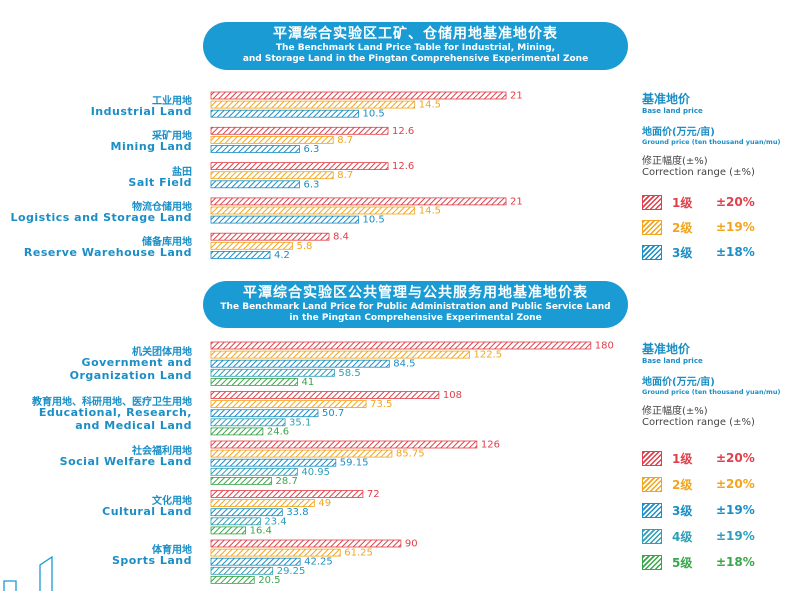  What do you see at coordinates (678, 382) in the screenshot?
I see `legend2-ground-zh: 地面价(万元/亩)` at bounding box center [678, 382].